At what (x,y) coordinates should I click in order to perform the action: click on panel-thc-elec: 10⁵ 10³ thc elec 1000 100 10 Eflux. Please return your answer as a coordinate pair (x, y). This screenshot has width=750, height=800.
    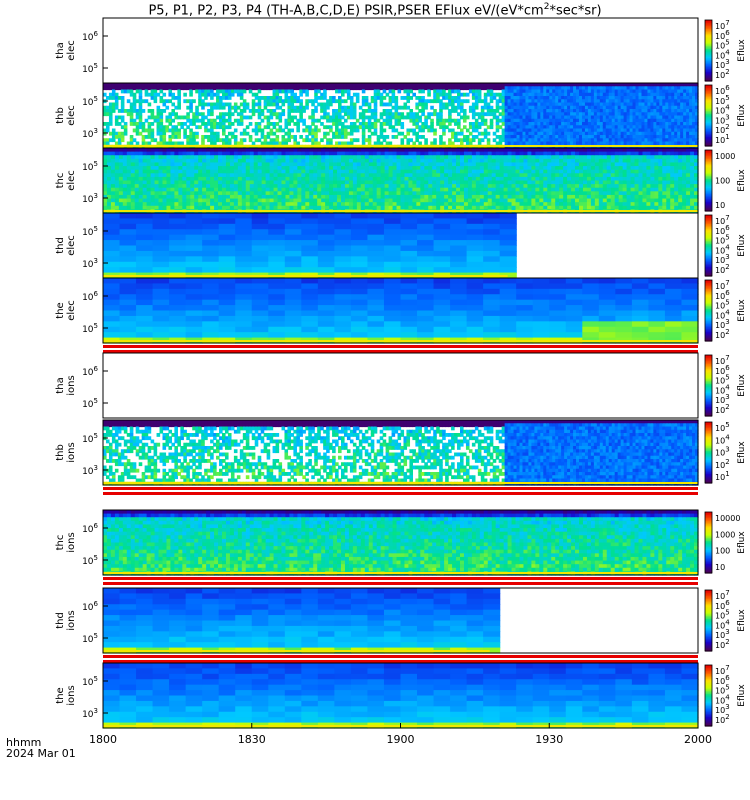
    Looking at the image, I should click on (401, 180).